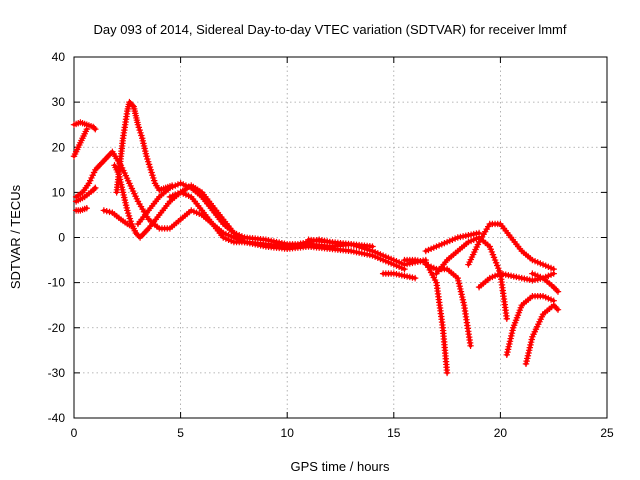 Image resolution: width=640 pixels, height=480 pixels. Describe the element at coordinates (15, 236) in the screenshot. I see `y-axis-label: SDTVAR / TECUs` at that location.